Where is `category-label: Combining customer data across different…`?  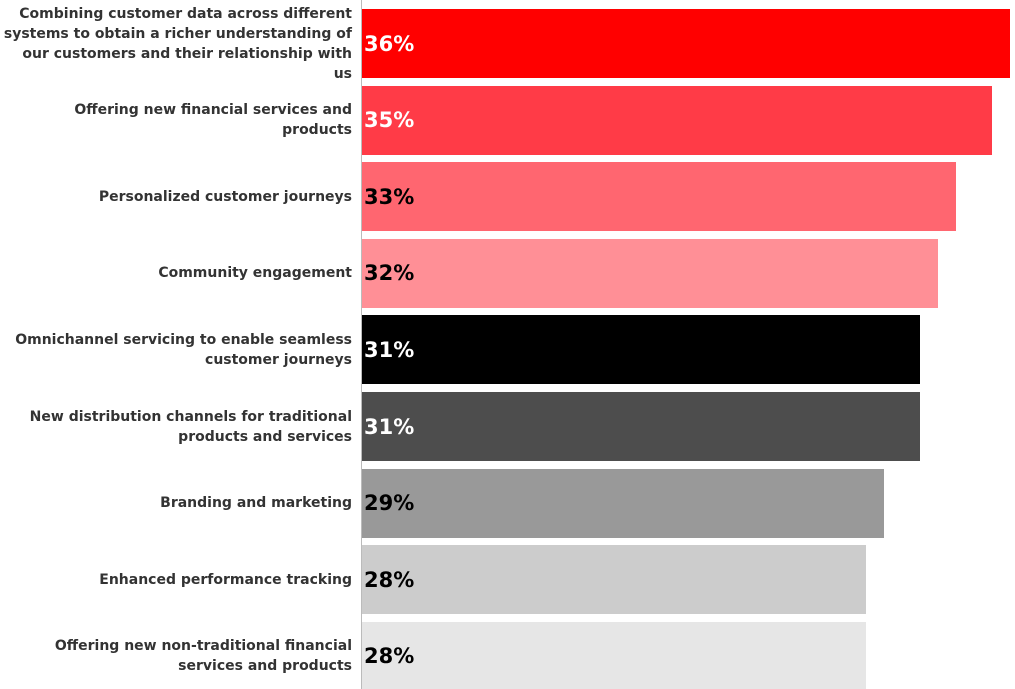 category-label: Combining customer data across different… is located at coordinates (177, 43).